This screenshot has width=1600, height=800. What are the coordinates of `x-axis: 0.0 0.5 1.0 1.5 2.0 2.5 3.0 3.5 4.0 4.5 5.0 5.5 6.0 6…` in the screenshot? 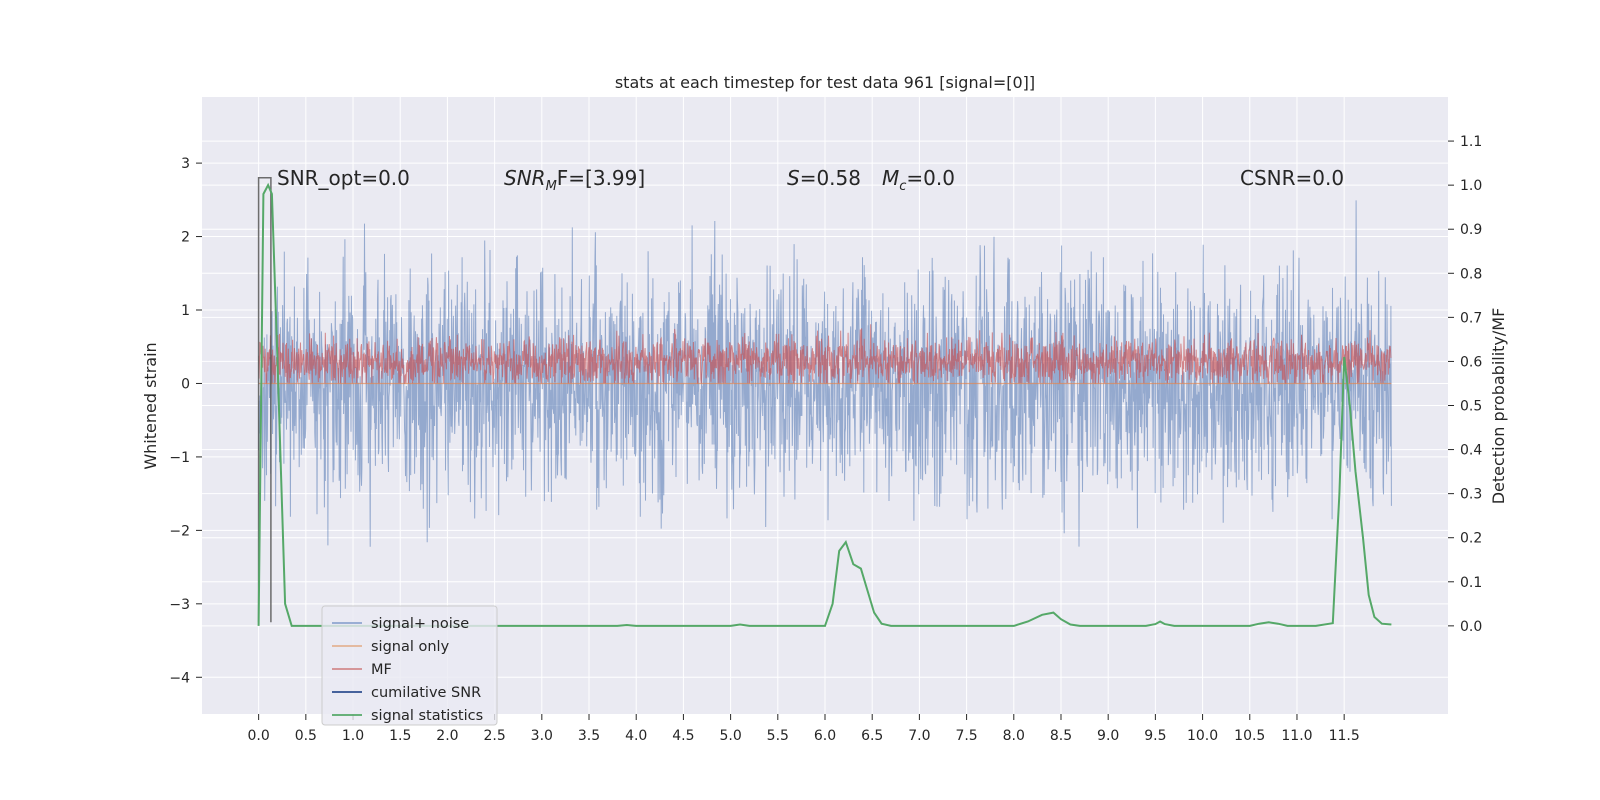 It's located at (804, 729).